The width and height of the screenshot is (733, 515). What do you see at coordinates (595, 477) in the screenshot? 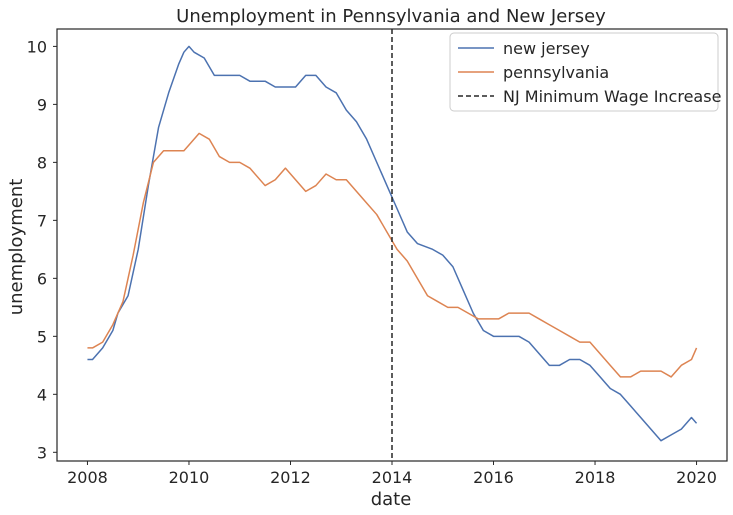
I see `x-tick-label-2018: 2018` at bounding box center [595, 477].